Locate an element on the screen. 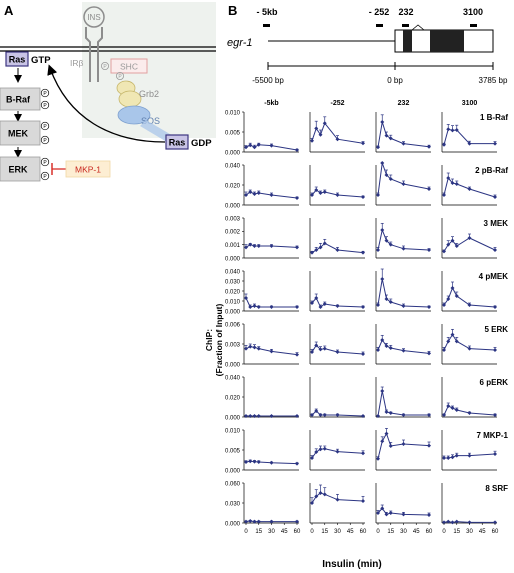 The image size is (514, 573). chip-row-perk: 0.000 0.020 0.040 6 pERK is located at coordinates (366, 398).